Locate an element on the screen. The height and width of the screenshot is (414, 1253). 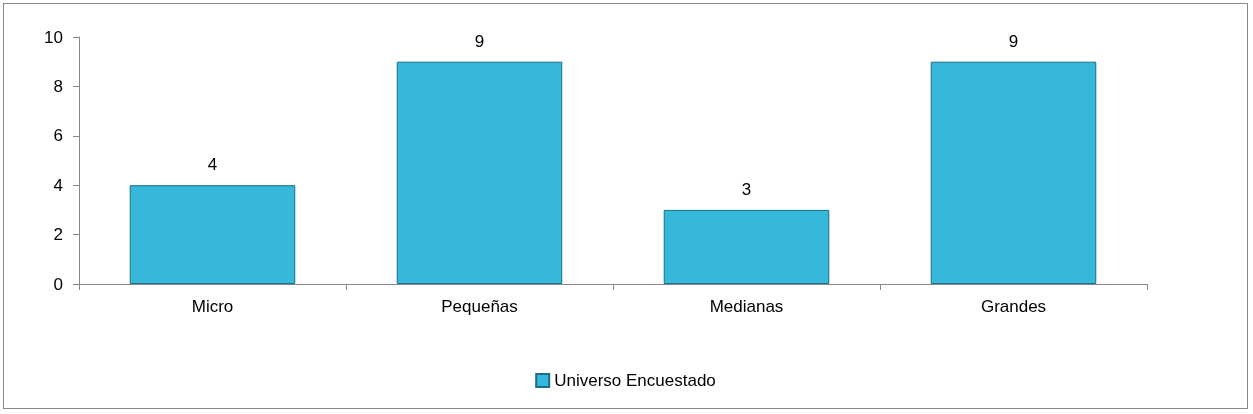
data-label: 4 is located at coordinates (212, 165).